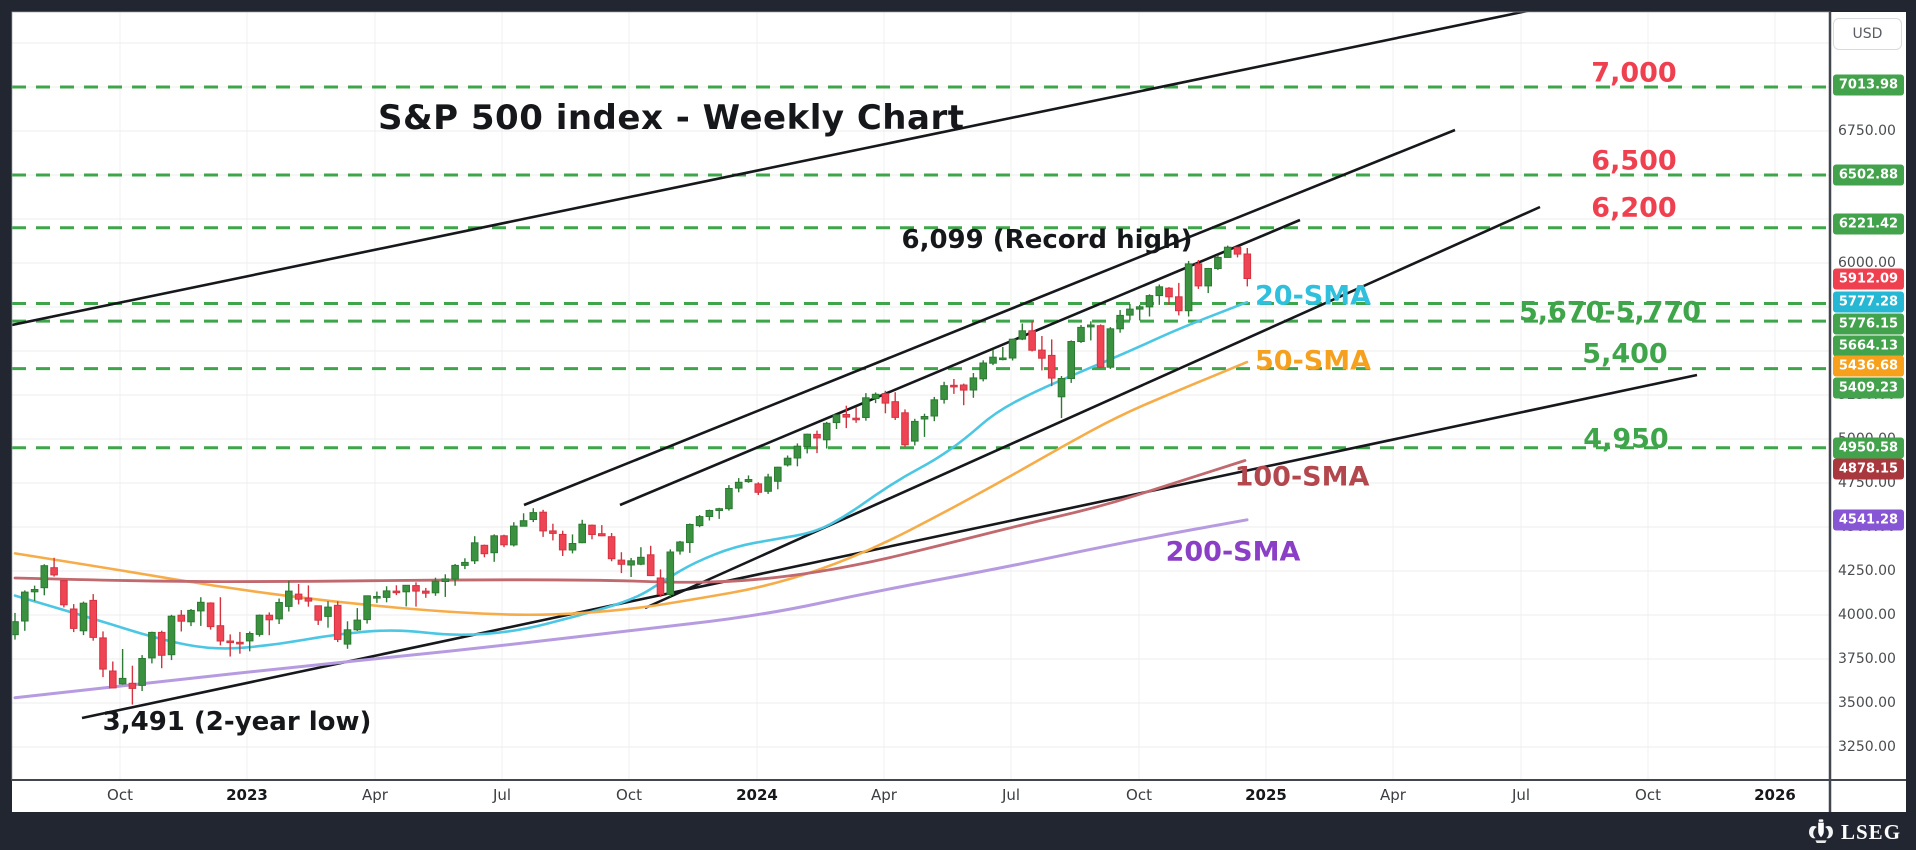 The height and width of the screenshot is (850, 1916). Describe the element at coordinates (1867, 34) in the screenshot. I see `currency-button: USD` at that location.